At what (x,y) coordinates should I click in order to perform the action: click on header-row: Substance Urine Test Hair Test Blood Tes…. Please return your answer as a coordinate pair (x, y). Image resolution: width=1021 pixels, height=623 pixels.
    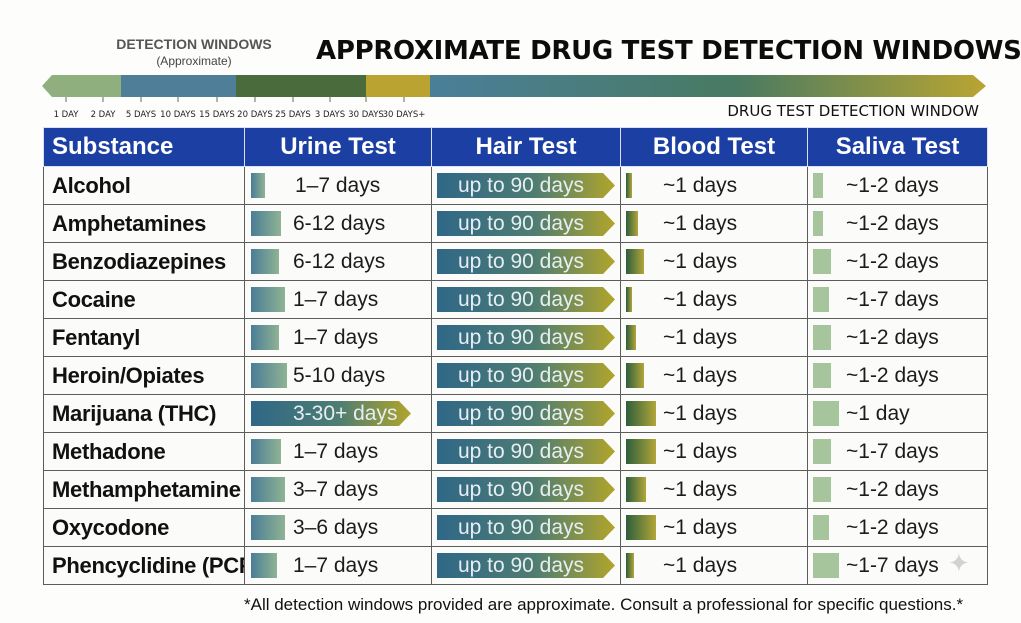
    Looking at the image, I should click on (515, 147).